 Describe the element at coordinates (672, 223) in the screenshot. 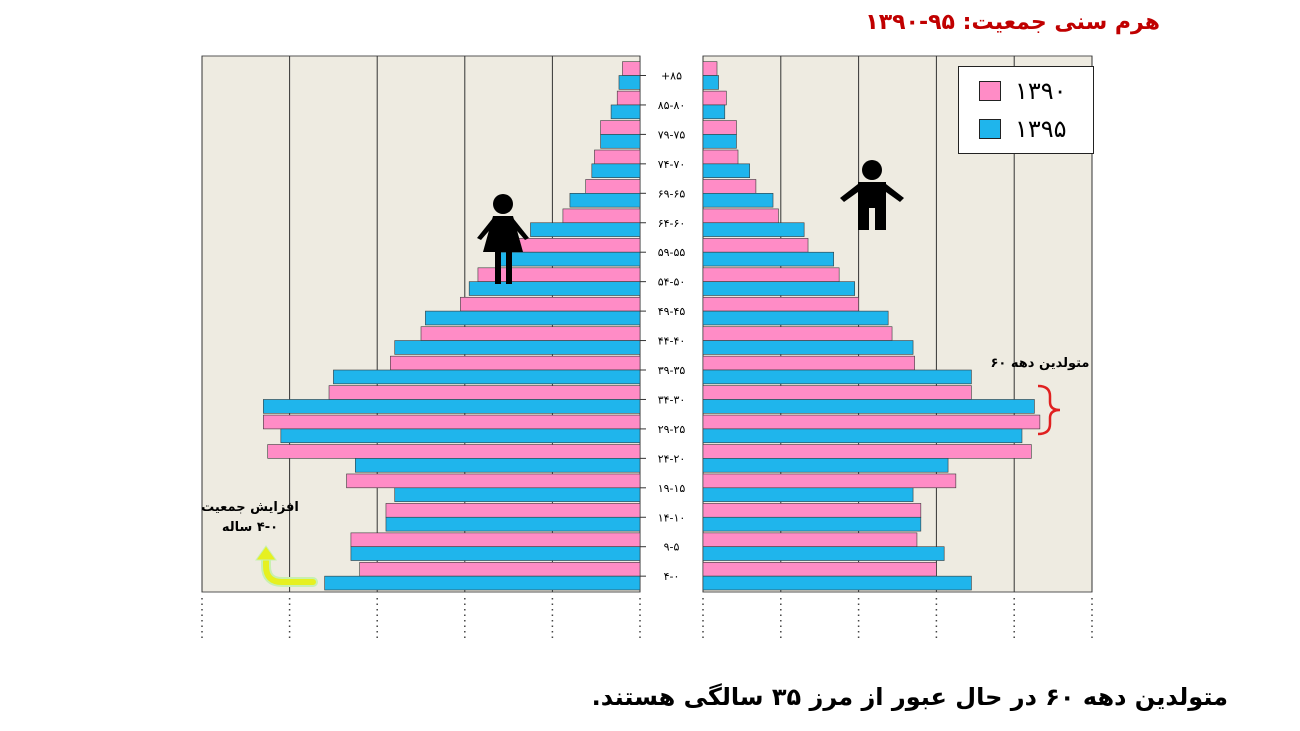

I see `age-group-label: ۶۴-۶۰` at that location.